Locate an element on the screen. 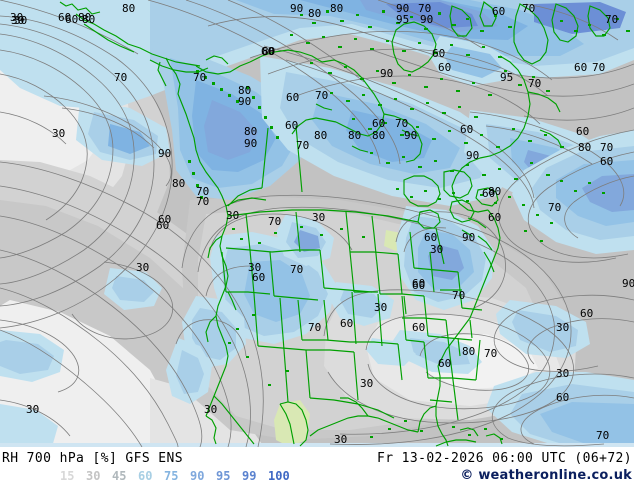 This screenshot has height=490, width=634. scale-tick-90: 90 is located at coordinates (197, 476).